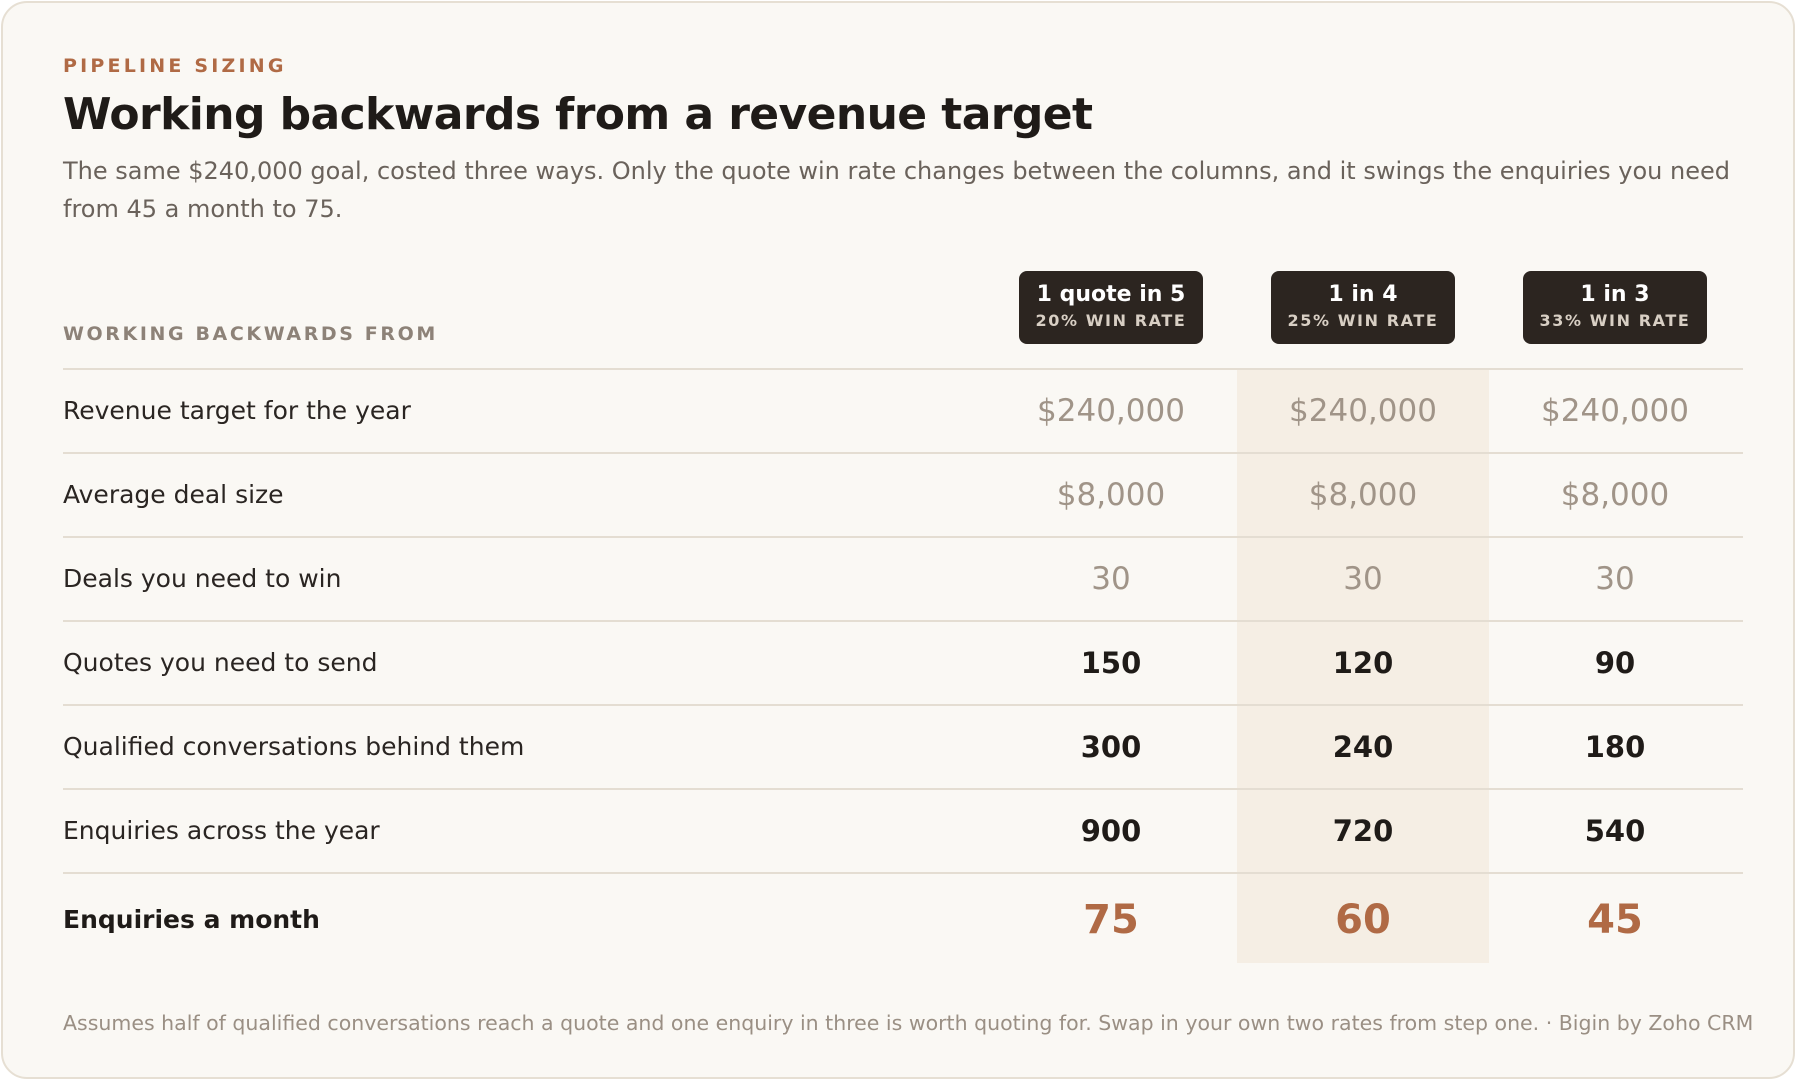  Describe the element at coordinates (1363, 920) in the screenshot. I see `table-cell-result: 60` at that location.